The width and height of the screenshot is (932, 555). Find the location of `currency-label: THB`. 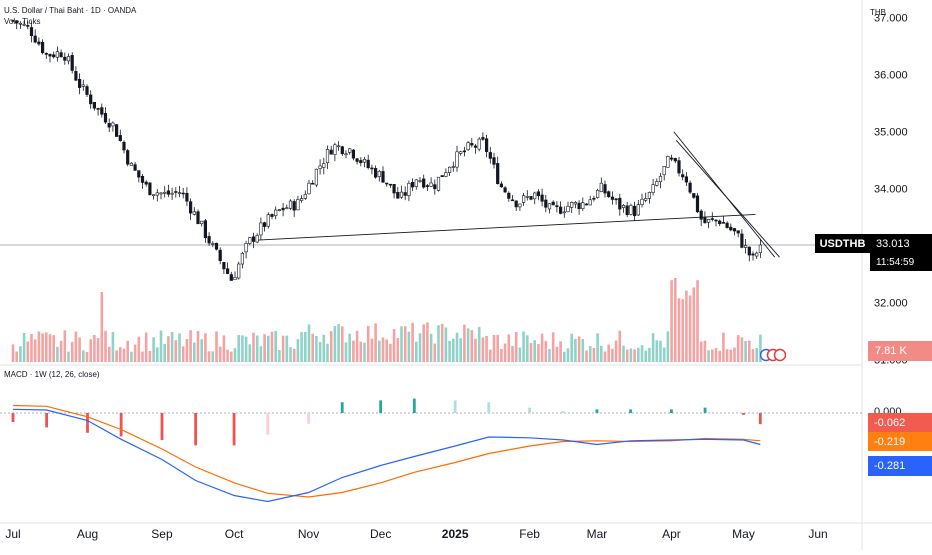

currency-label: THB is located at coordinates (878, 12).